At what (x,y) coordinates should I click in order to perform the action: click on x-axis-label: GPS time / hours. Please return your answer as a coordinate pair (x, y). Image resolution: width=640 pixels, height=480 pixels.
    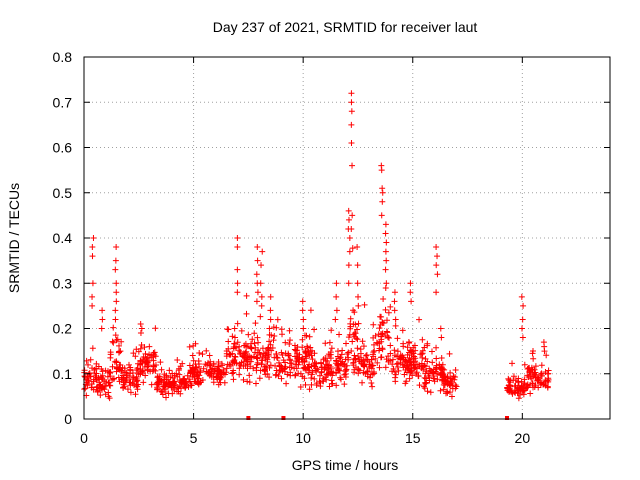
    Looking at the image, I should click on (345, 465).